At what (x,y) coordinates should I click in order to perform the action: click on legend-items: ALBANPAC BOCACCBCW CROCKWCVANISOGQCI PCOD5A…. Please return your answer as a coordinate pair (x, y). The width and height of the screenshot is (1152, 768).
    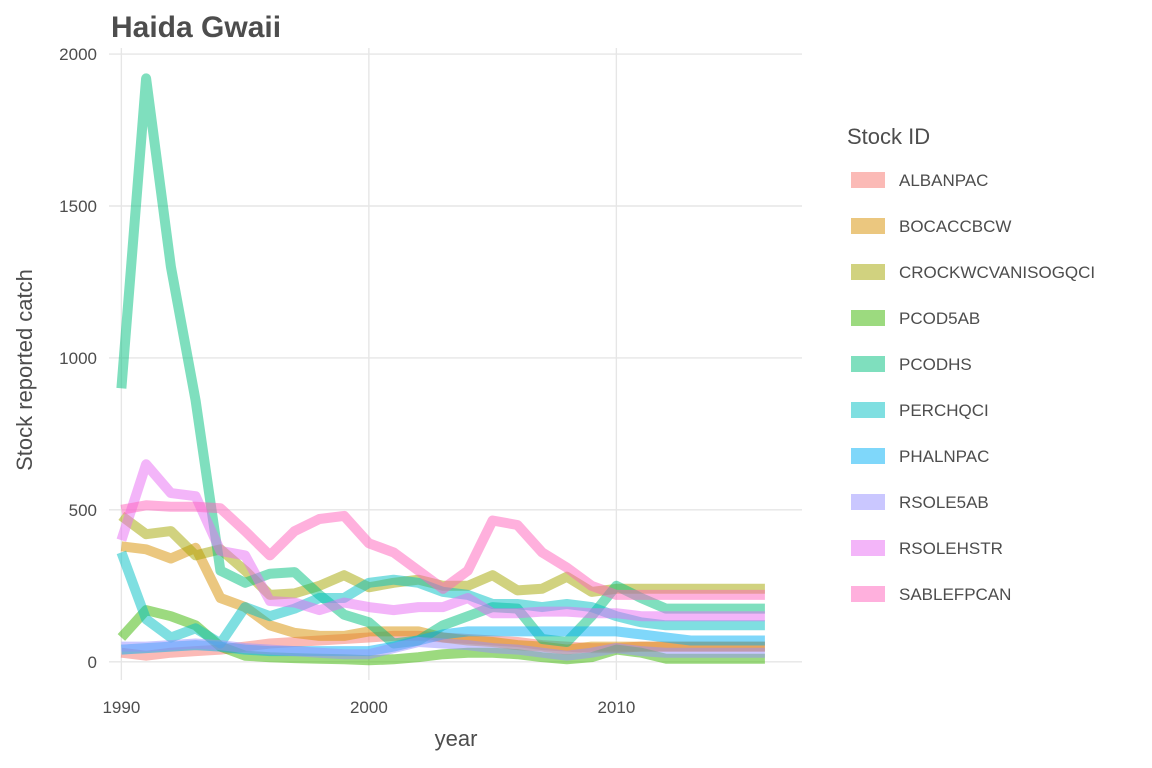
    Looking at the image, I should click on (973, 387).